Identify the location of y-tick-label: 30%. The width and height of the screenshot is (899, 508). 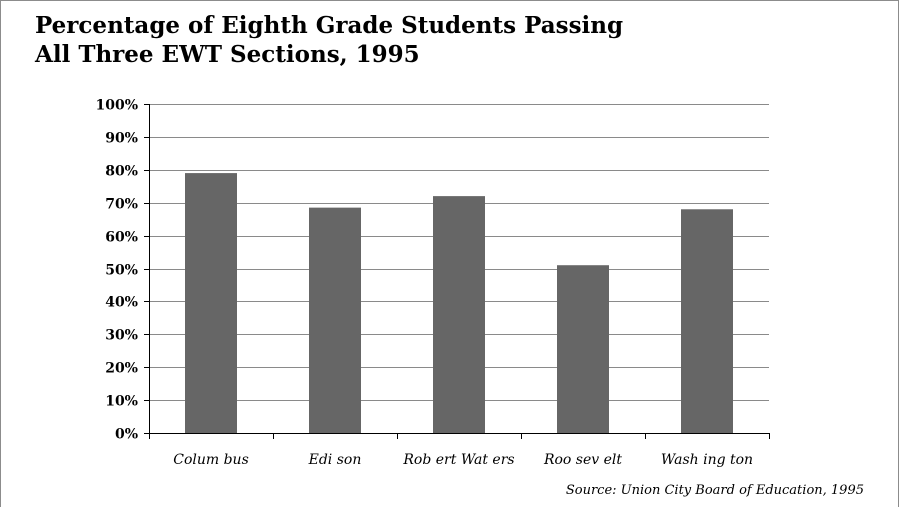
(121, 336).